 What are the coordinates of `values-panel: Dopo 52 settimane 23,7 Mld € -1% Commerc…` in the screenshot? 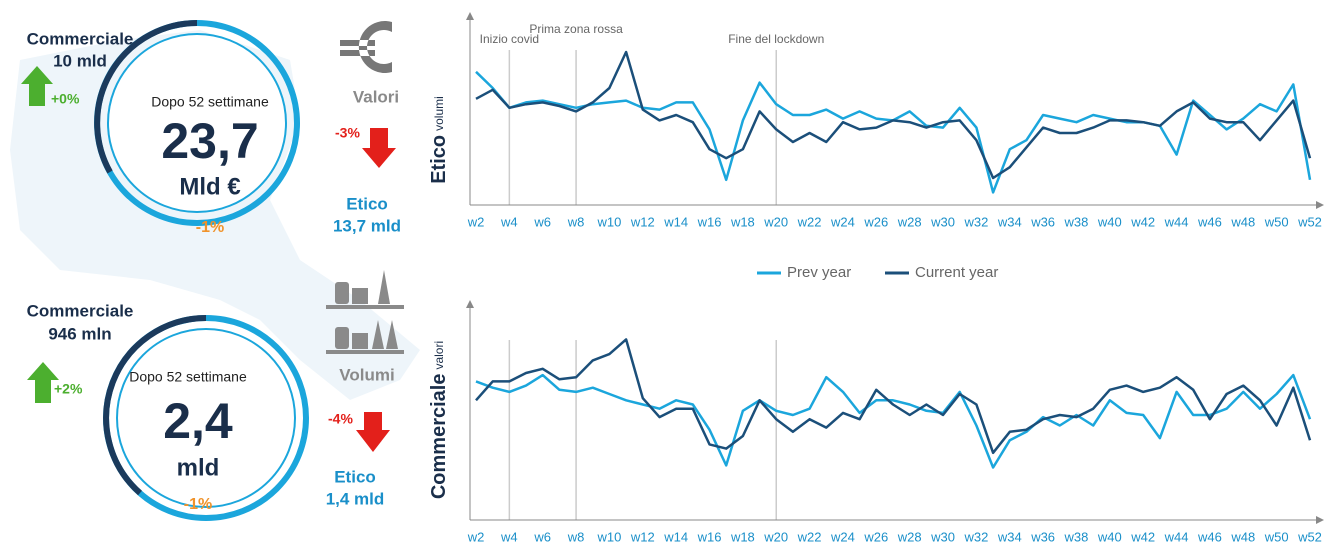 It's located at (211, 128).